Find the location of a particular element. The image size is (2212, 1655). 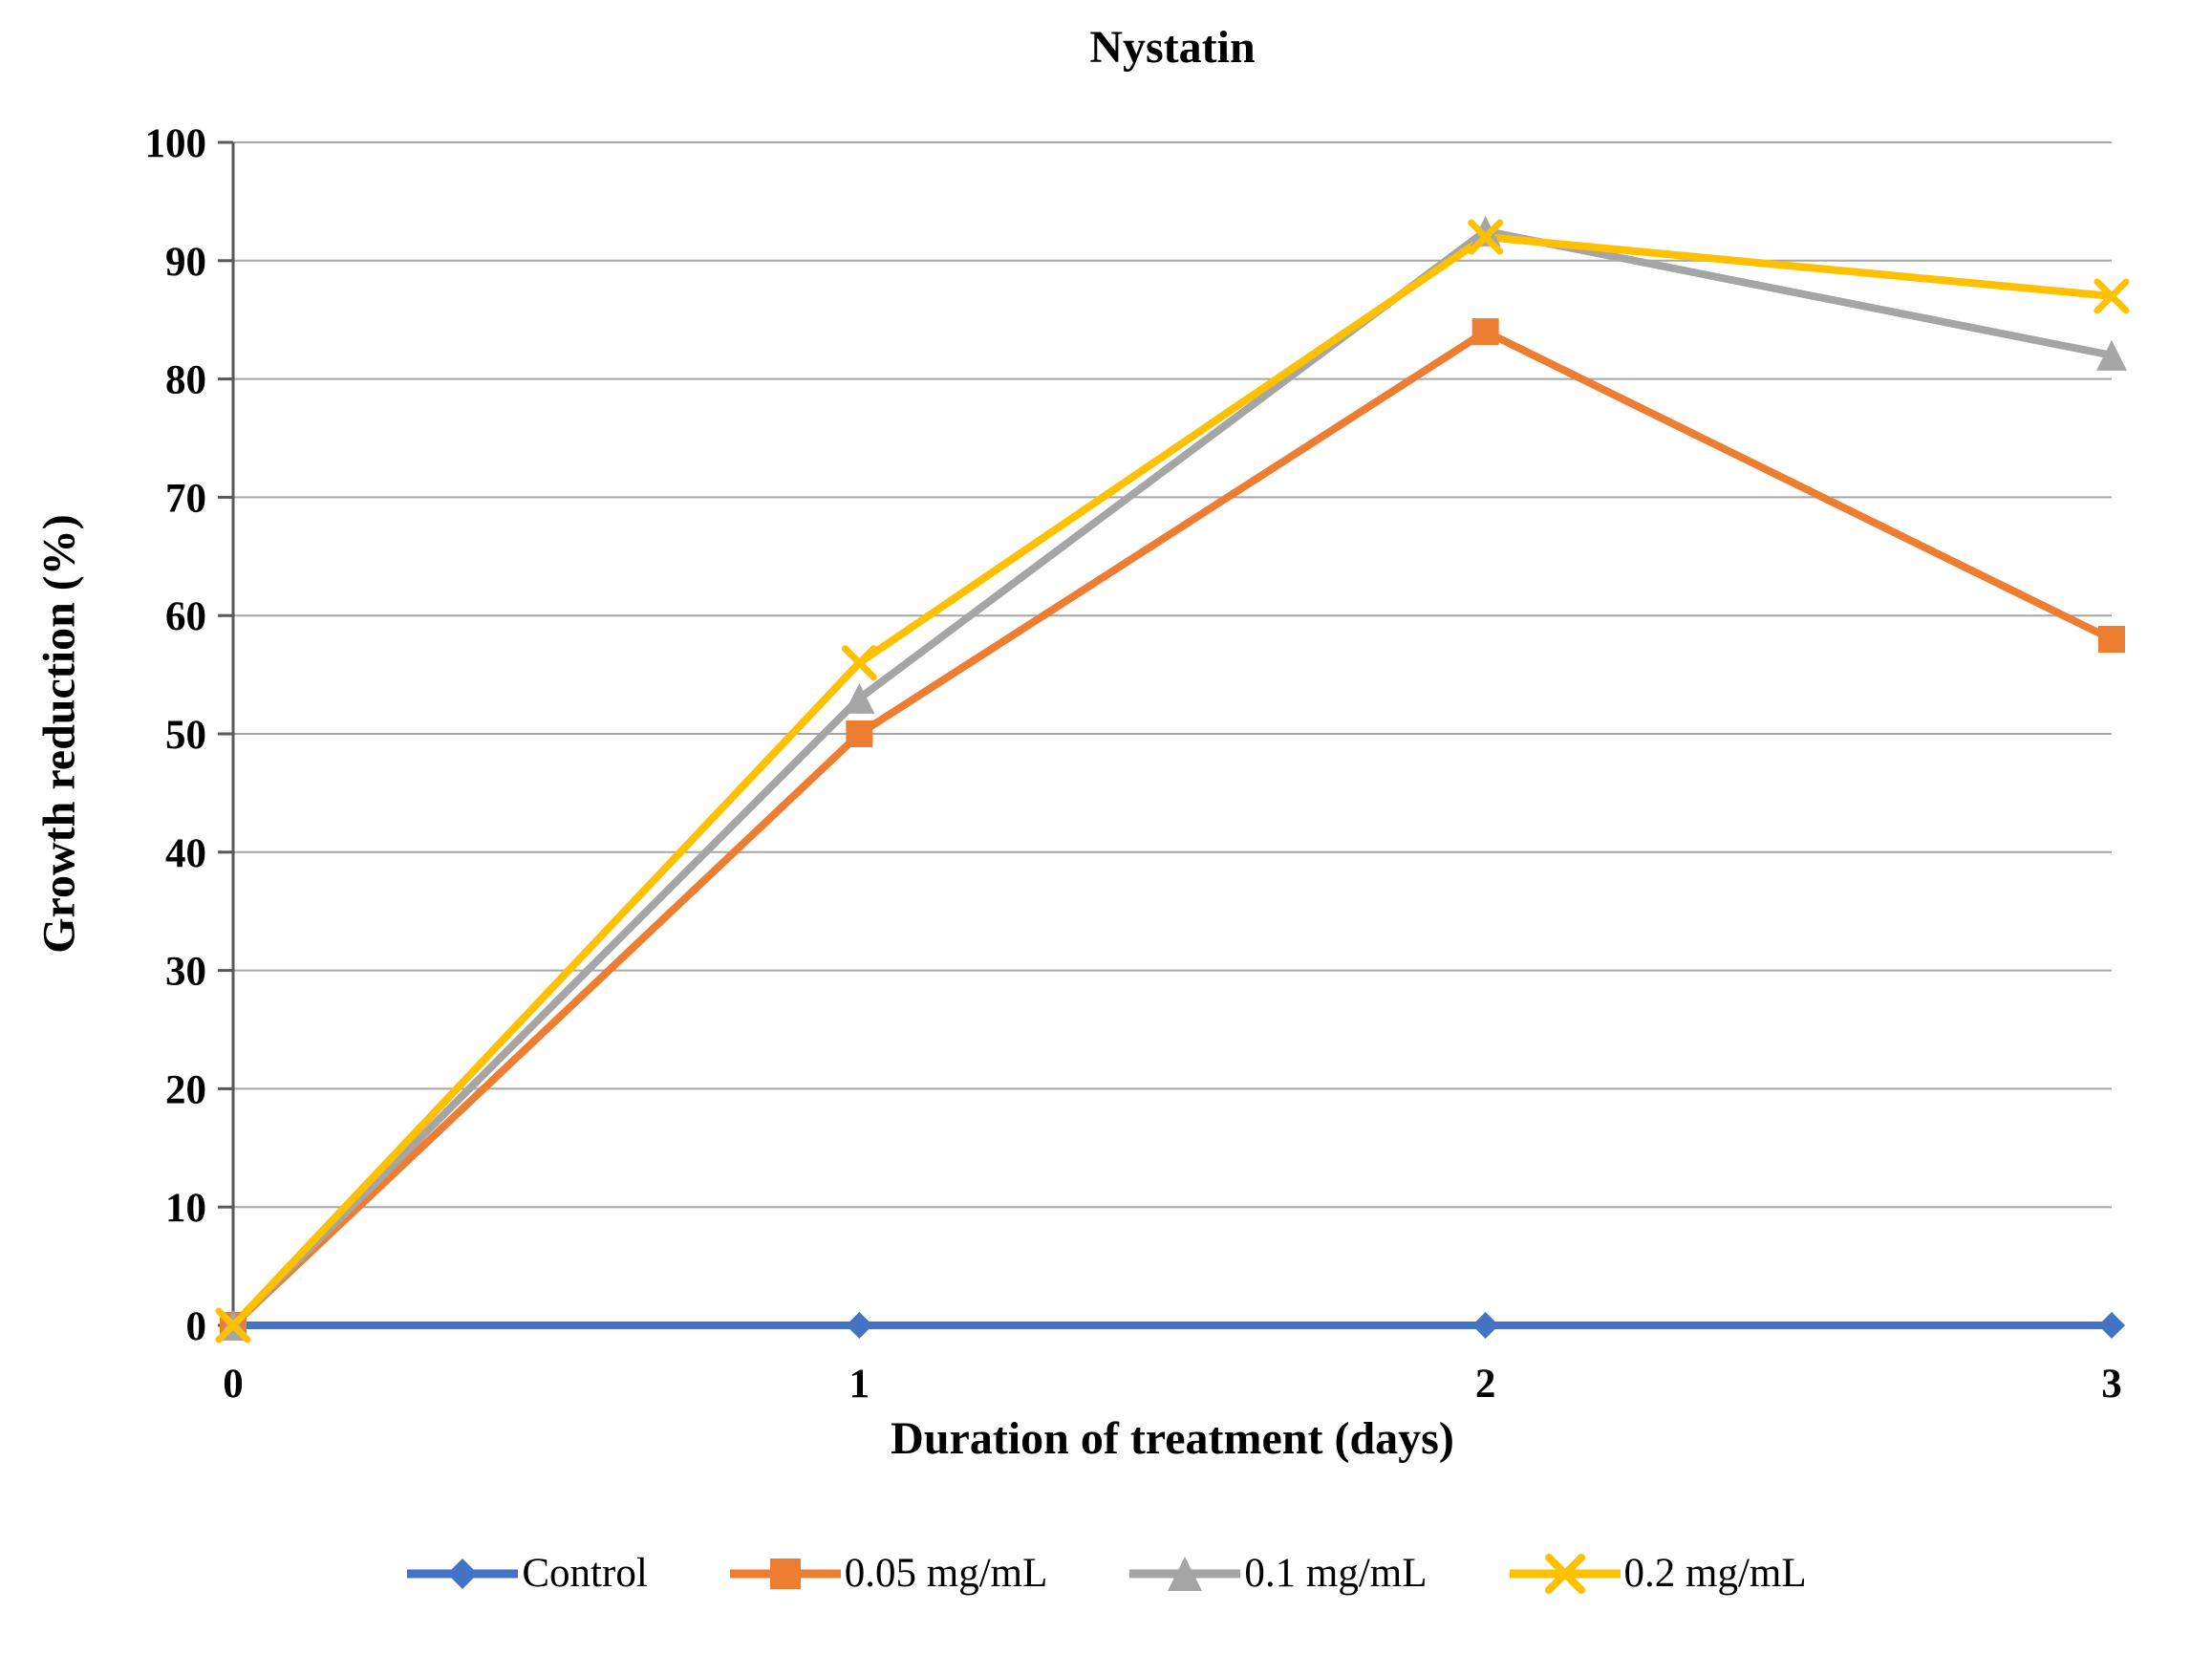

x-legend-swatch is located at coordinates (1565, 1573).